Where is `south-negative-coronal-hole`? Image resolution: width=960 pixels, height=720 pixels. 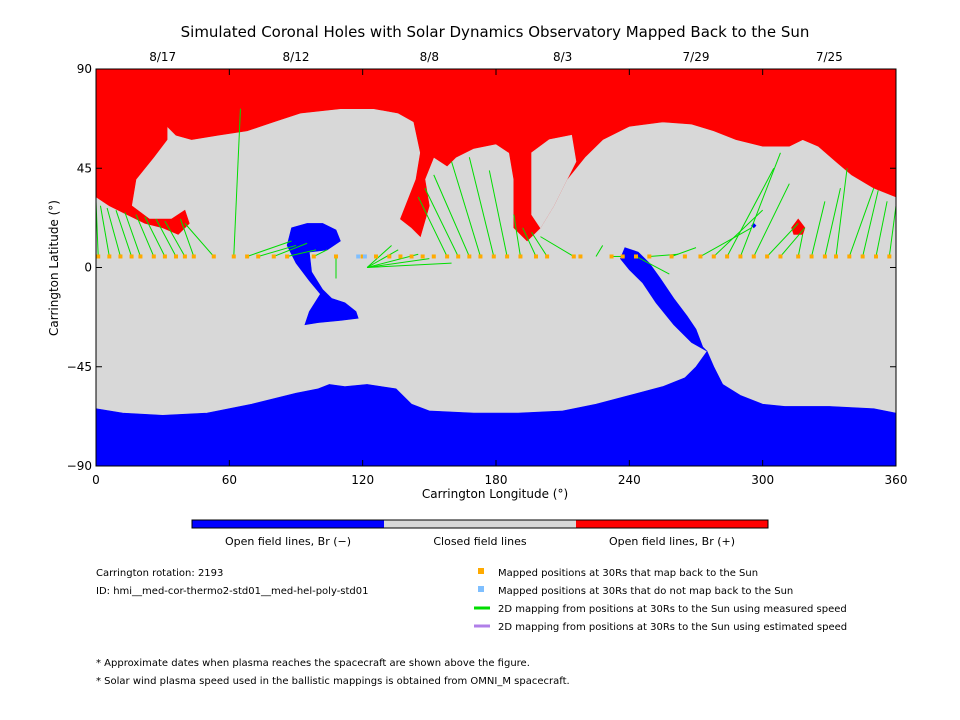 south-negative-coronal-hole is located at coordinates (496, 408).